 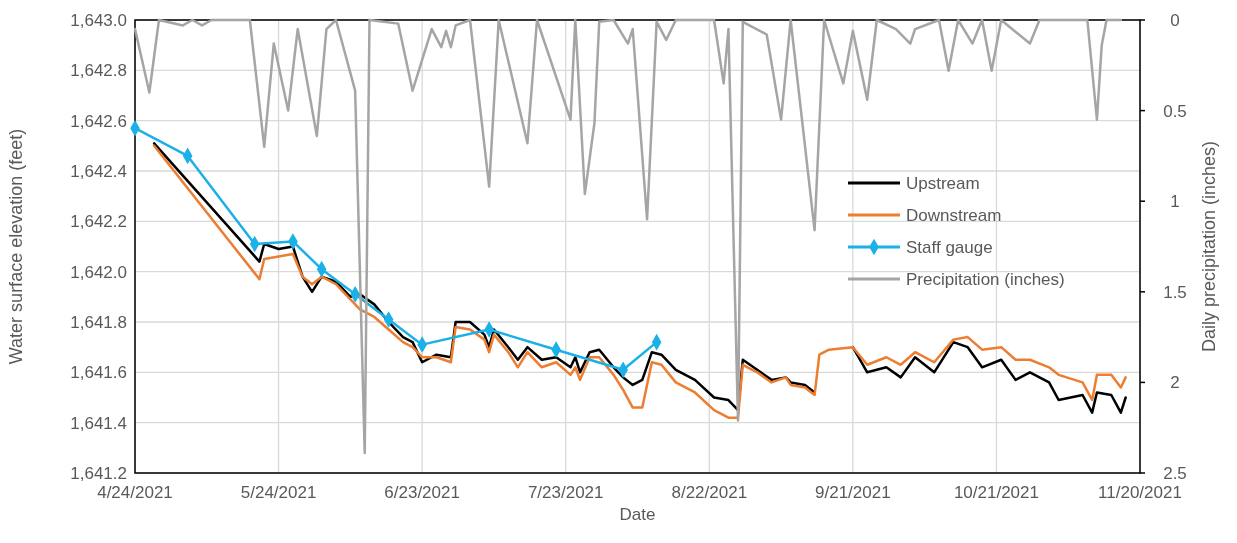 What do you see at coordinates (98, 222) in the screenshot?
I see `y-tick-label: 1,642.2` at bounding box center [98, 222].